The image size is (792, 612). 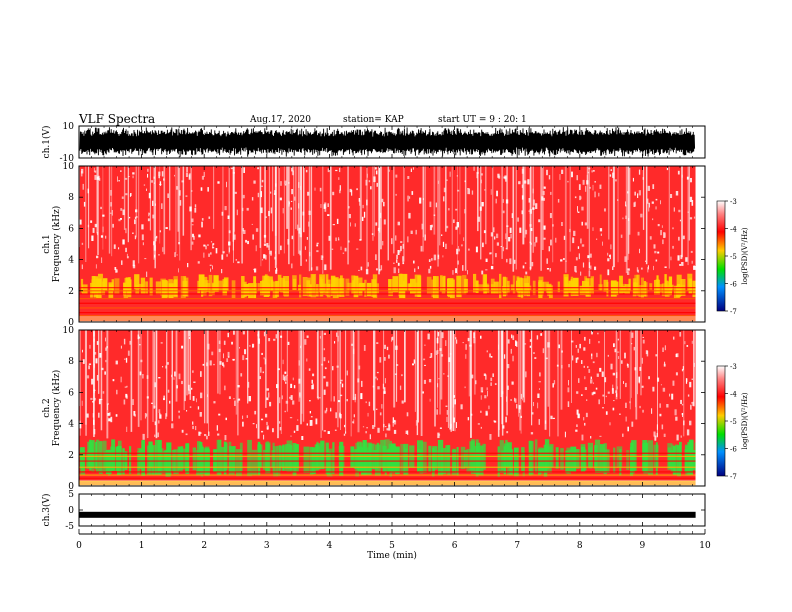 I want to click on g-spec1-ytick-label: 10, so click(x=69, y=167).